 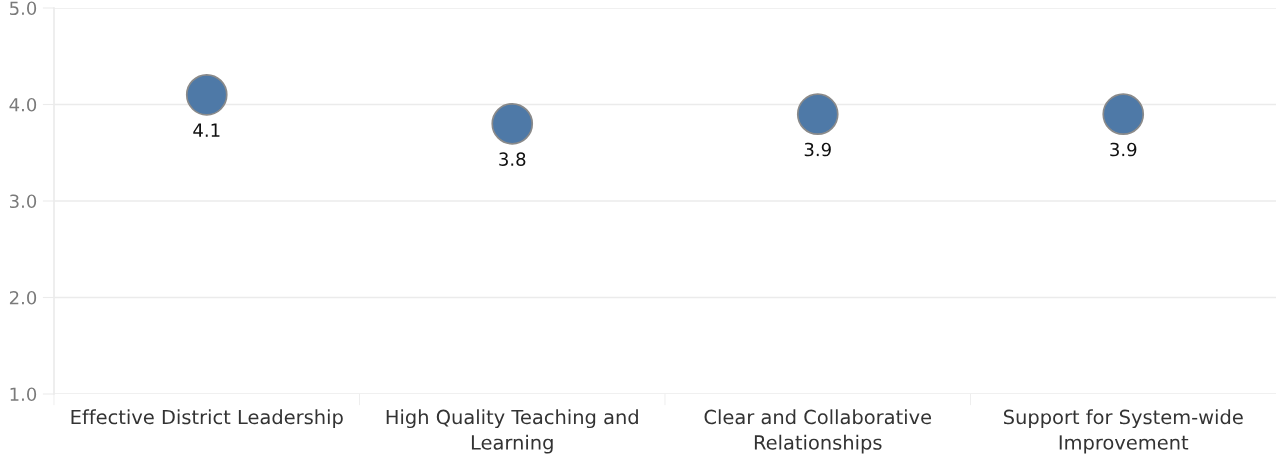 What do you see at coordinates (23, 394) in the screenshot?
I see `y-tick-label: 1.0` at bounding box center [23, 394].